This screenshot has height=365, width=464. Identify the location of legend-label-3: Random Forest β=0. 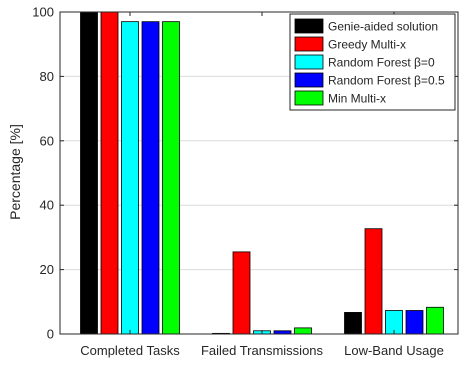
(381, 63).